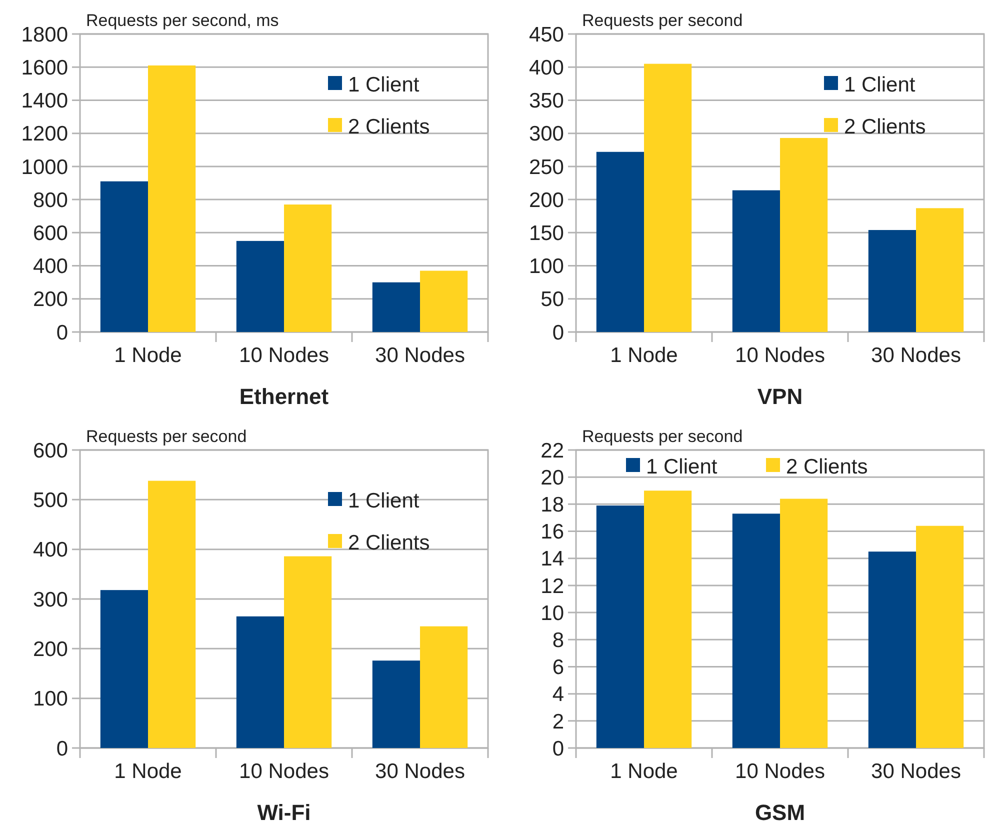 The width and height of the screenshot is (992, 832). Describe the element at coordinates (558, 694) in the screenshot. I see `y-tick-label: 4` at that location.